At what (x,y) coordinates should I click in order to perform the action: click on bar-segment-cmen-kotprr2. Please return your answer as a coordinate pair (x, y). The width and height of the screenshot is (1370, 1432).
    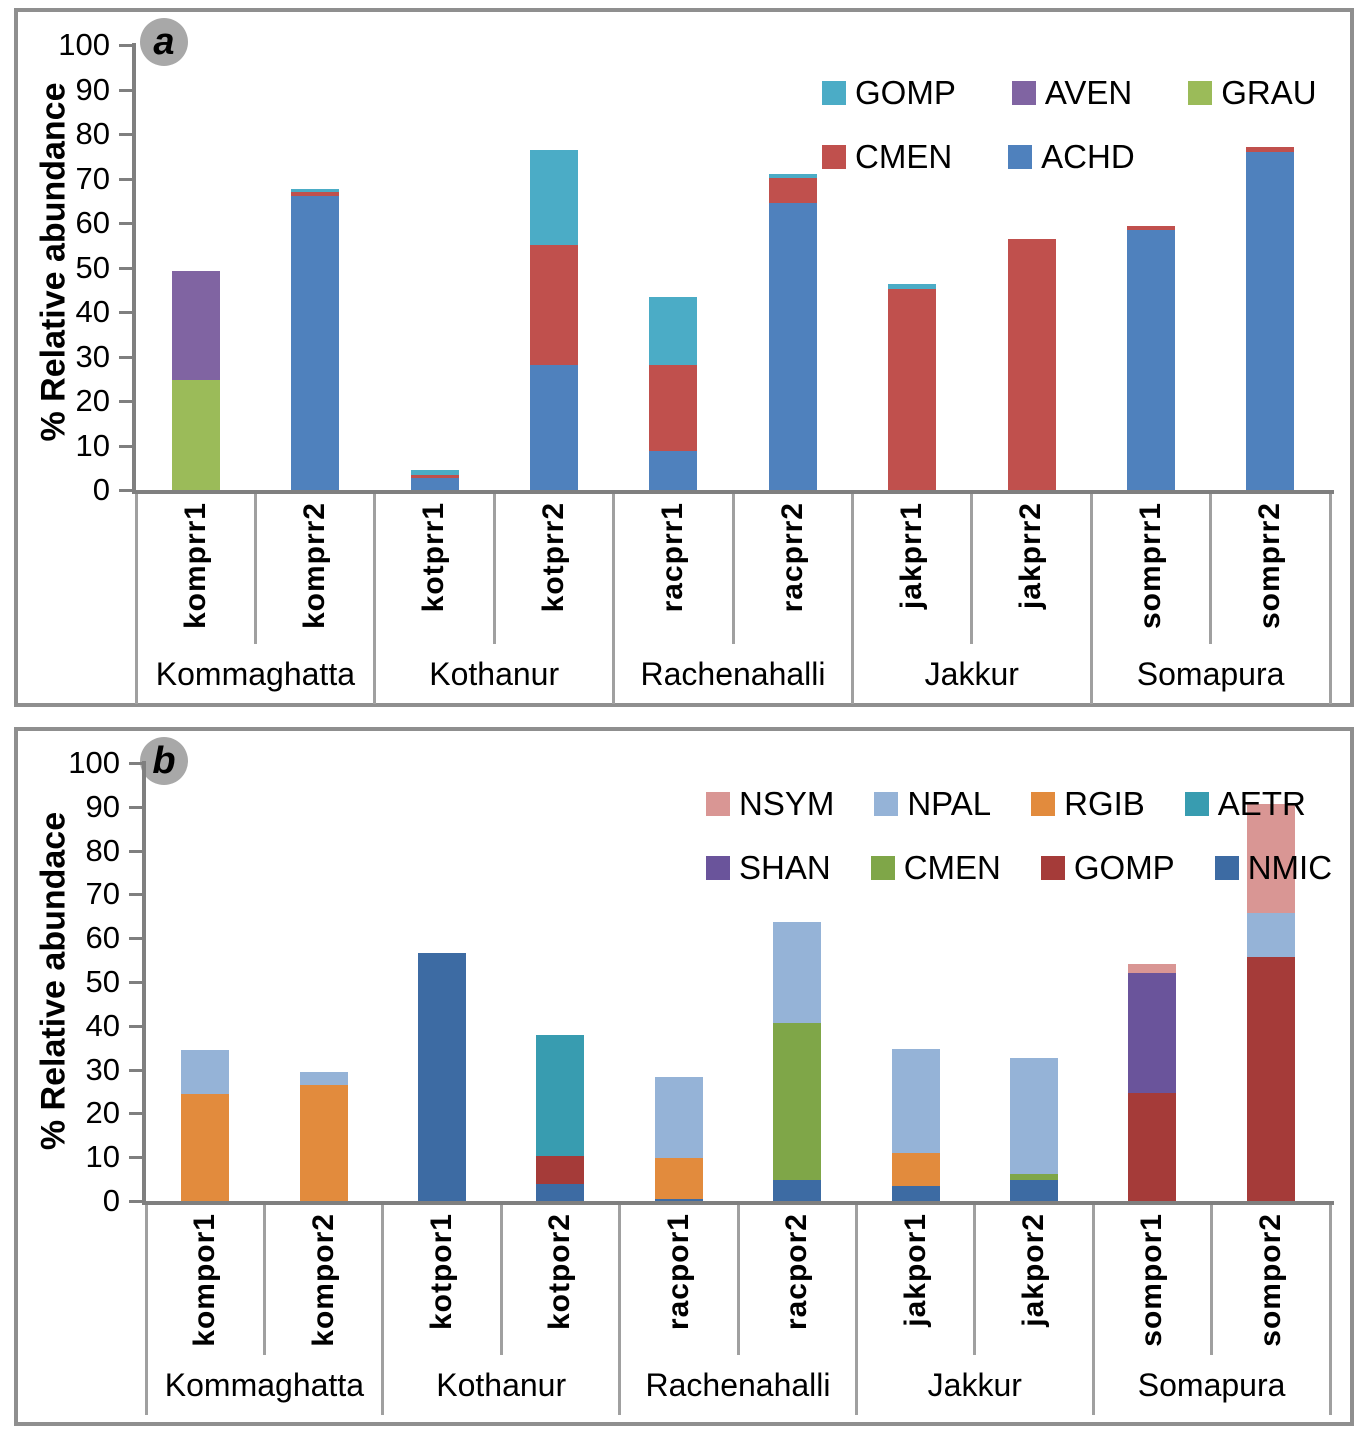
    Looking at the image, I should click on (553, 305).